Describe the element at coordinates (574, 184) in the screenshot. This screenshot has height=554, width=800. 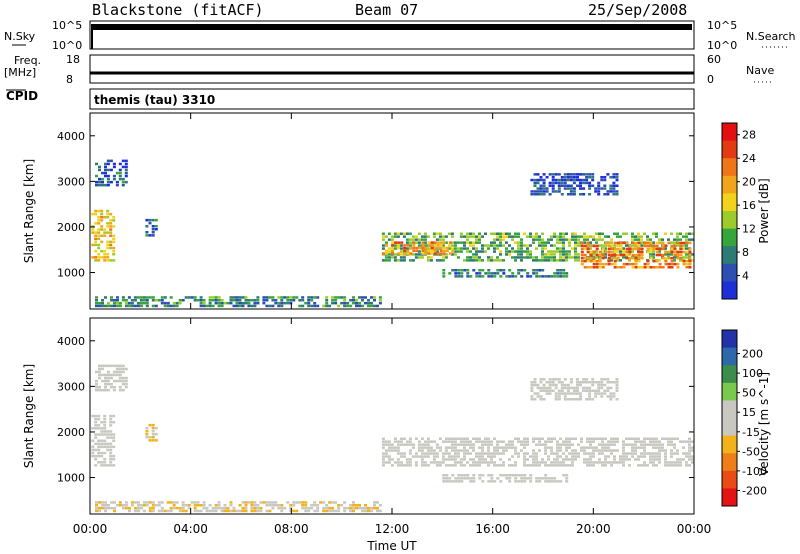
I see `scatter-region` at that location.